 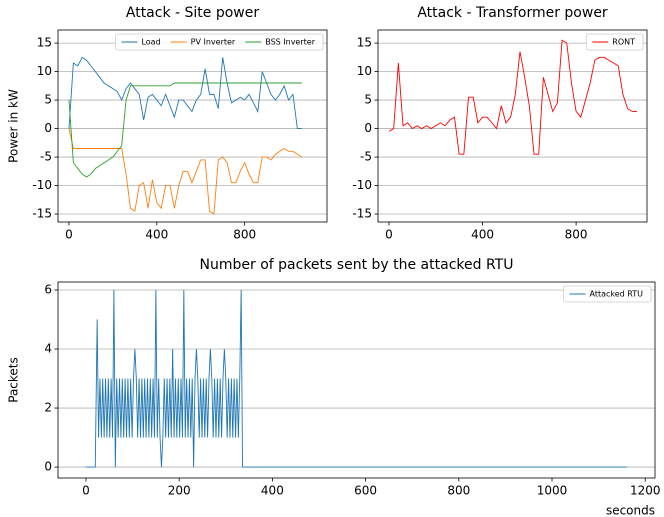 I want to click on x-tick-label: 1200, so click(x=645, y=491).